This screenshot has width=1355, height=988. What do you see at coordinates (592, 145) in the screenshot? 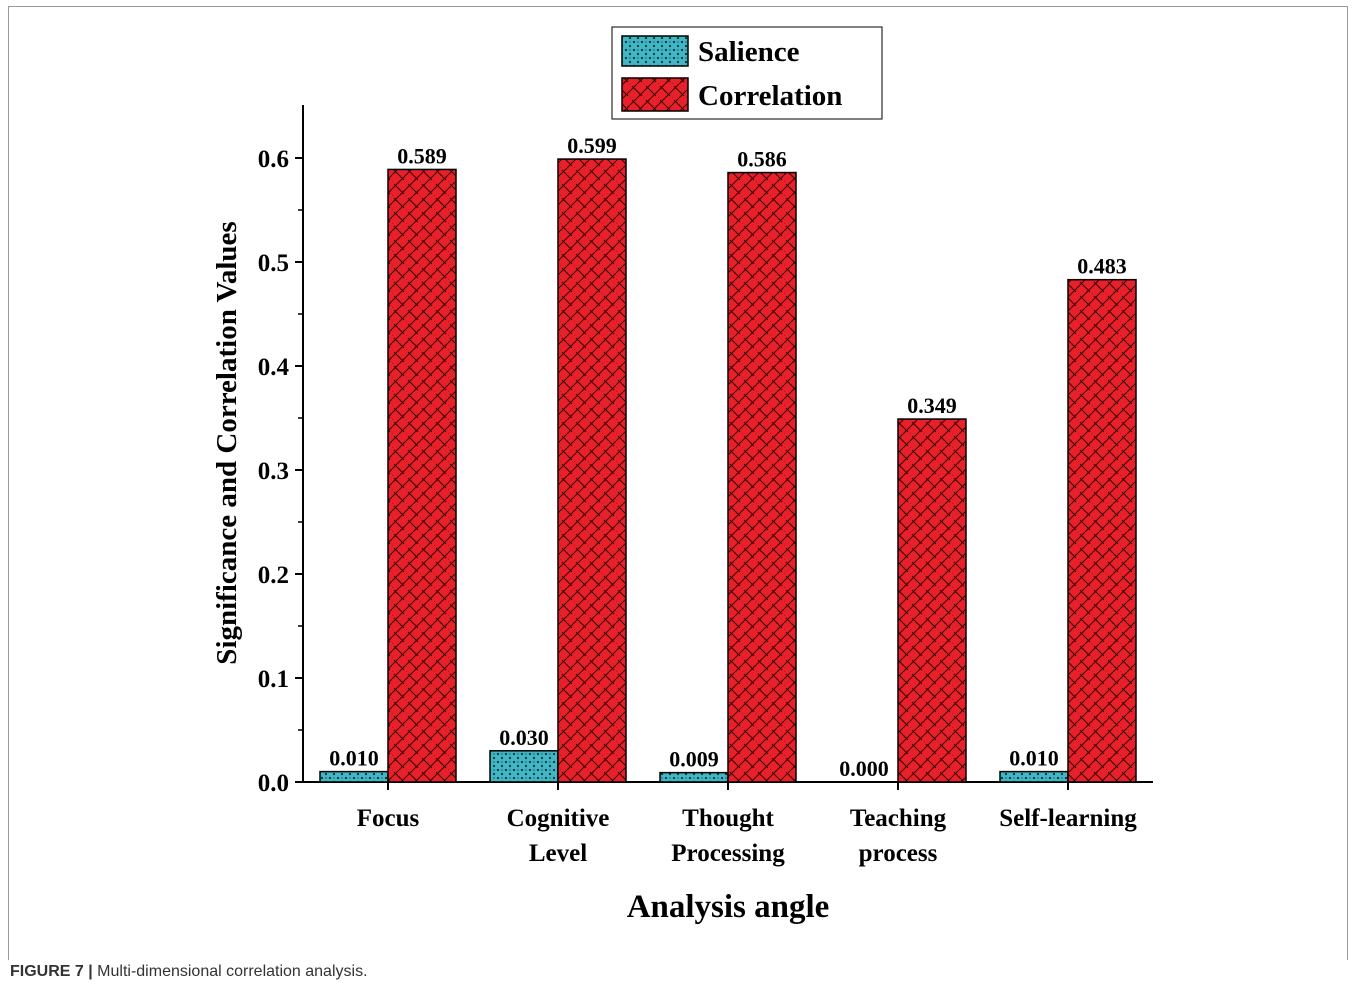
I see `data-label-correlation: 0.599` at bounding box center [592, 145].